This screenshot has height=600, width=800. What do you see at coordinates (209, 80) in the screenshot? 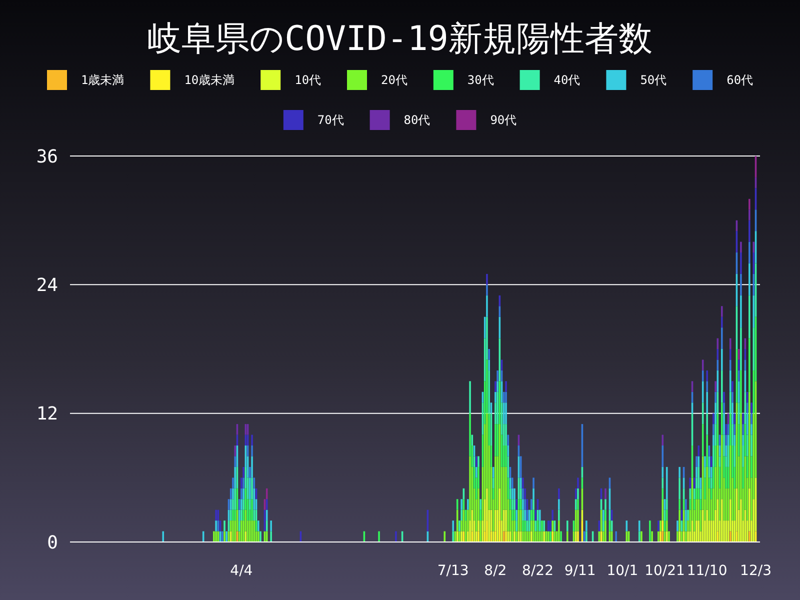
I see `legend-label: 10歳未満` at bounding box center [209, 80].